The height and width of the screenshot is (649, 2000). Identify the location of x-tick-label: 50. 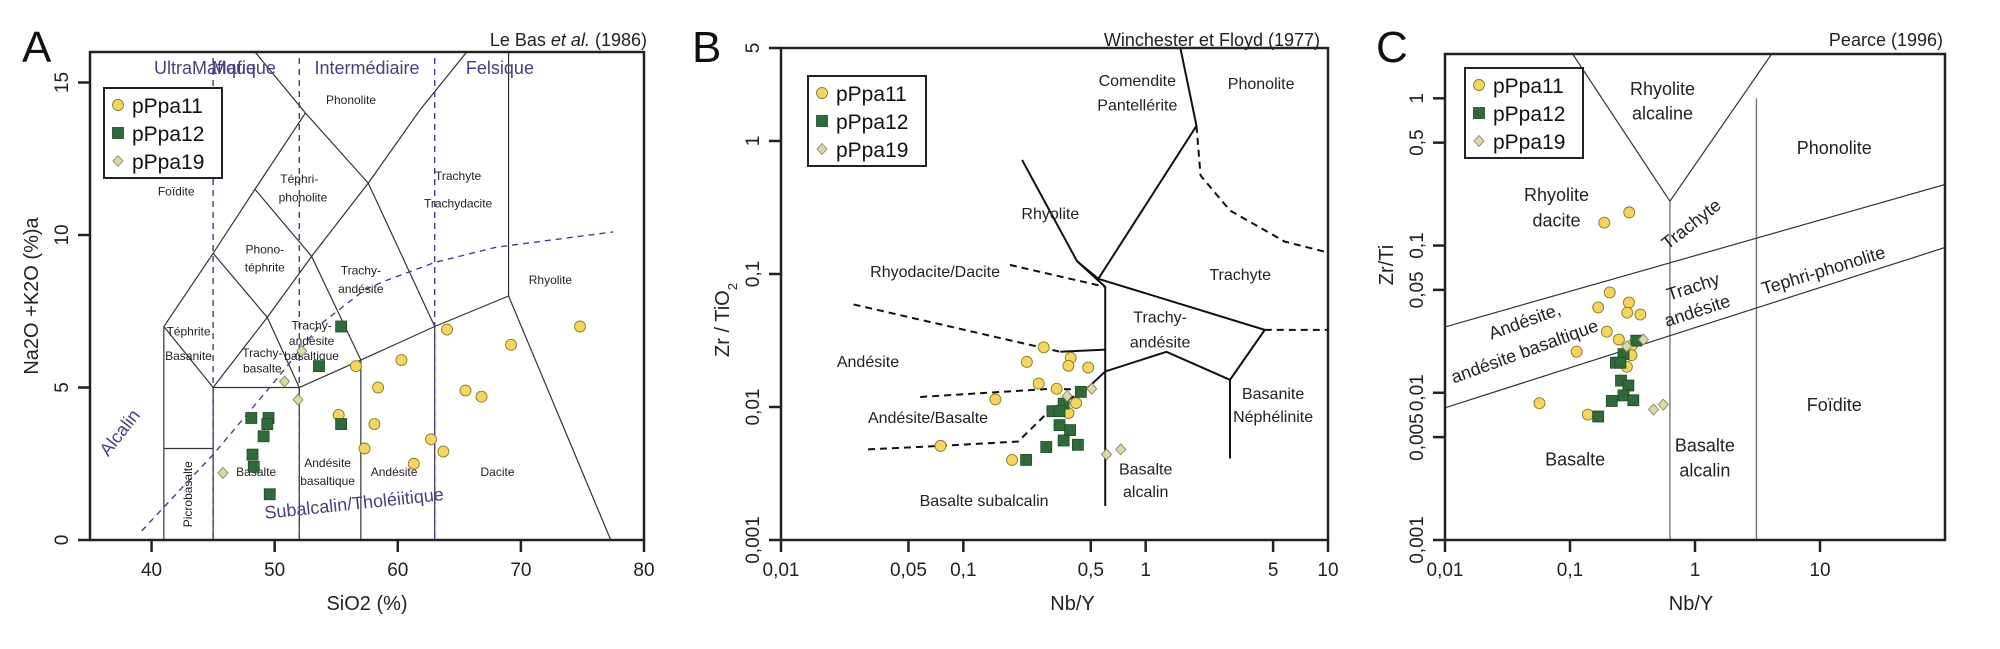
(274, 570).